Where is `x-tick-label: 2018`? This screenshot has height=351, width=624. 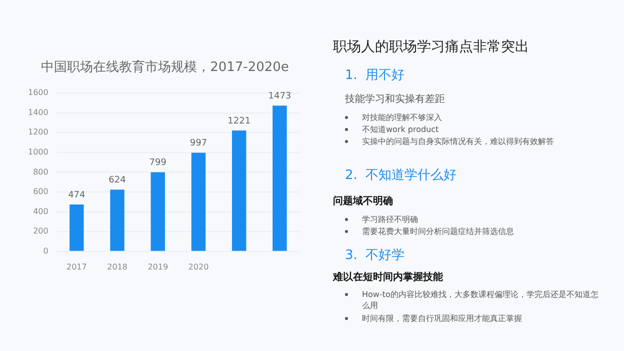
x-tick-label: 2018 is located at coordinates (117, 267).